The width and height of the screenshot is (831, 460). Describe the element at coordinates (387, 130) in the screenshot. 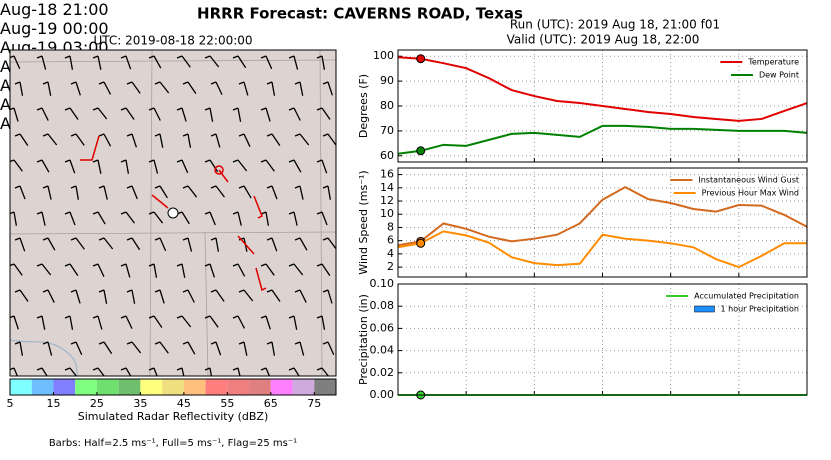

I see `y-tick-label: 70` at that location.